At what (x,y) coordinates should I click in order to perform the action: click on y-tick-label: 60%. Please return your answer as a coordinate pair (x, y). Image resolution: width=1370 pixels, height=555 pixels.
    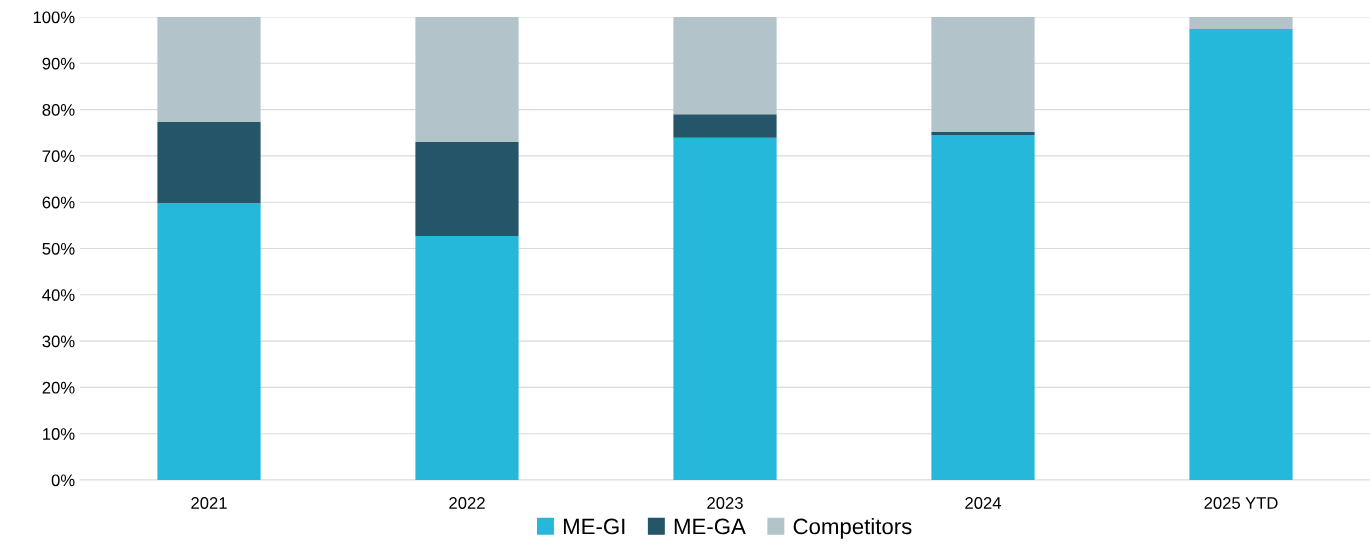
    Looking at the image, I should click on (58, 202).